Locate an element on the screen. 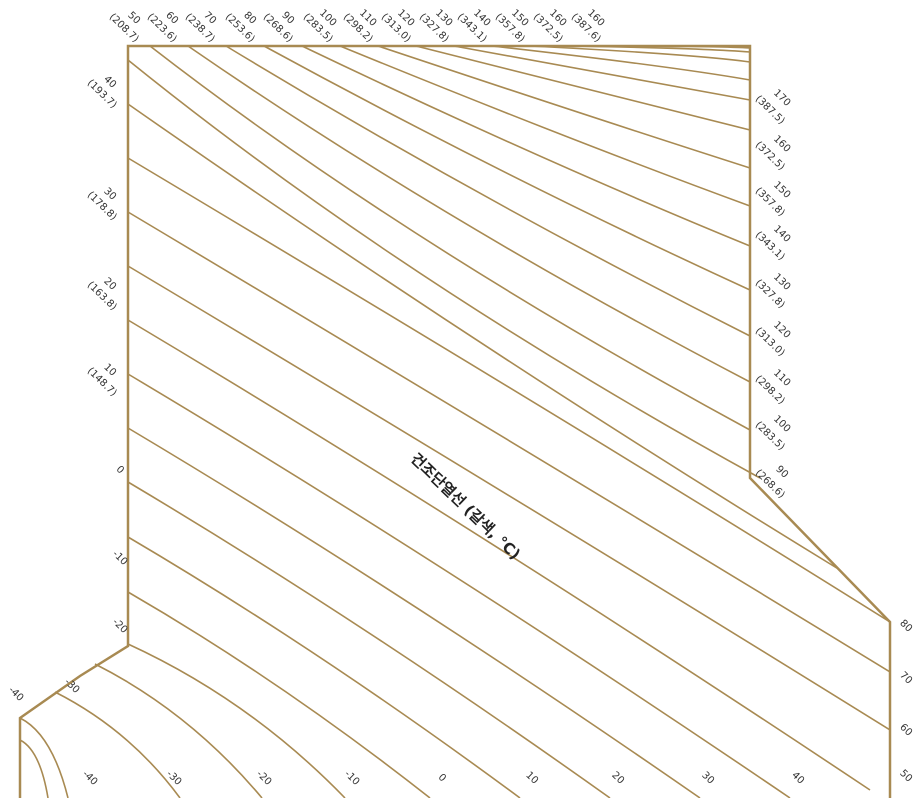 The height and width of the screenshot is (798, 920). right-isotherm-label: 90 is located at coordinates (781, 472).